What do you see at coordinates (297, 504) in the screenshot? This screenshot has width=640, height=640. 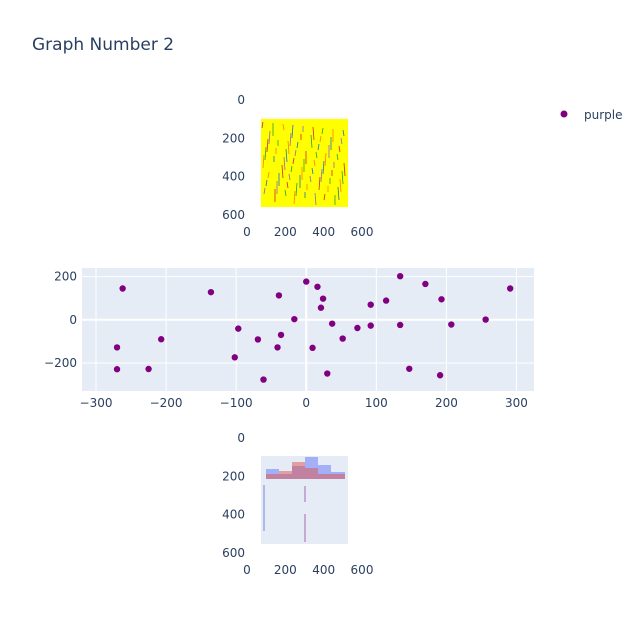 I see `image-panel-bottom: 0 200 400 600 0 200 400 600` at bounding box center [297, 504].